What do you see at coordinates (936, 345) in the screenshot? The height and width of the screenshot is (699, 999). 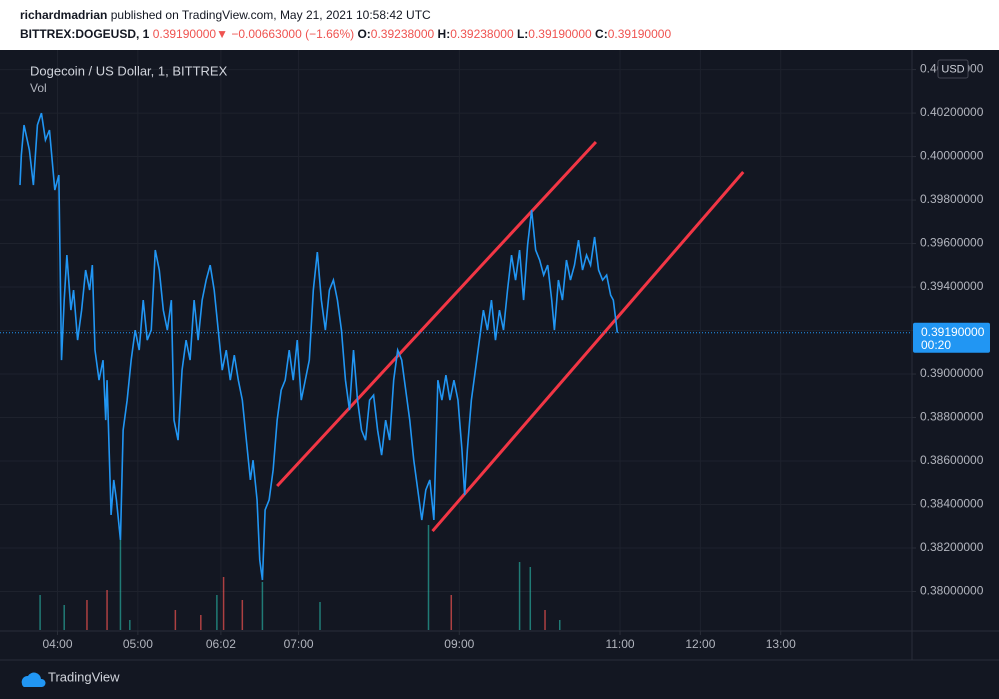 I see `countdown: 00:20` at bounding box center [936, 345].